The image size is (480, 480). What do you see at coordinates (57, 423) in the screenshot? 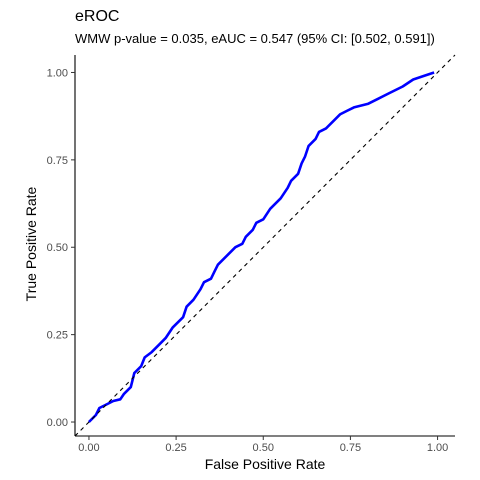
I see `y-tick-label: 0.00` at bounding box center [57, 423].